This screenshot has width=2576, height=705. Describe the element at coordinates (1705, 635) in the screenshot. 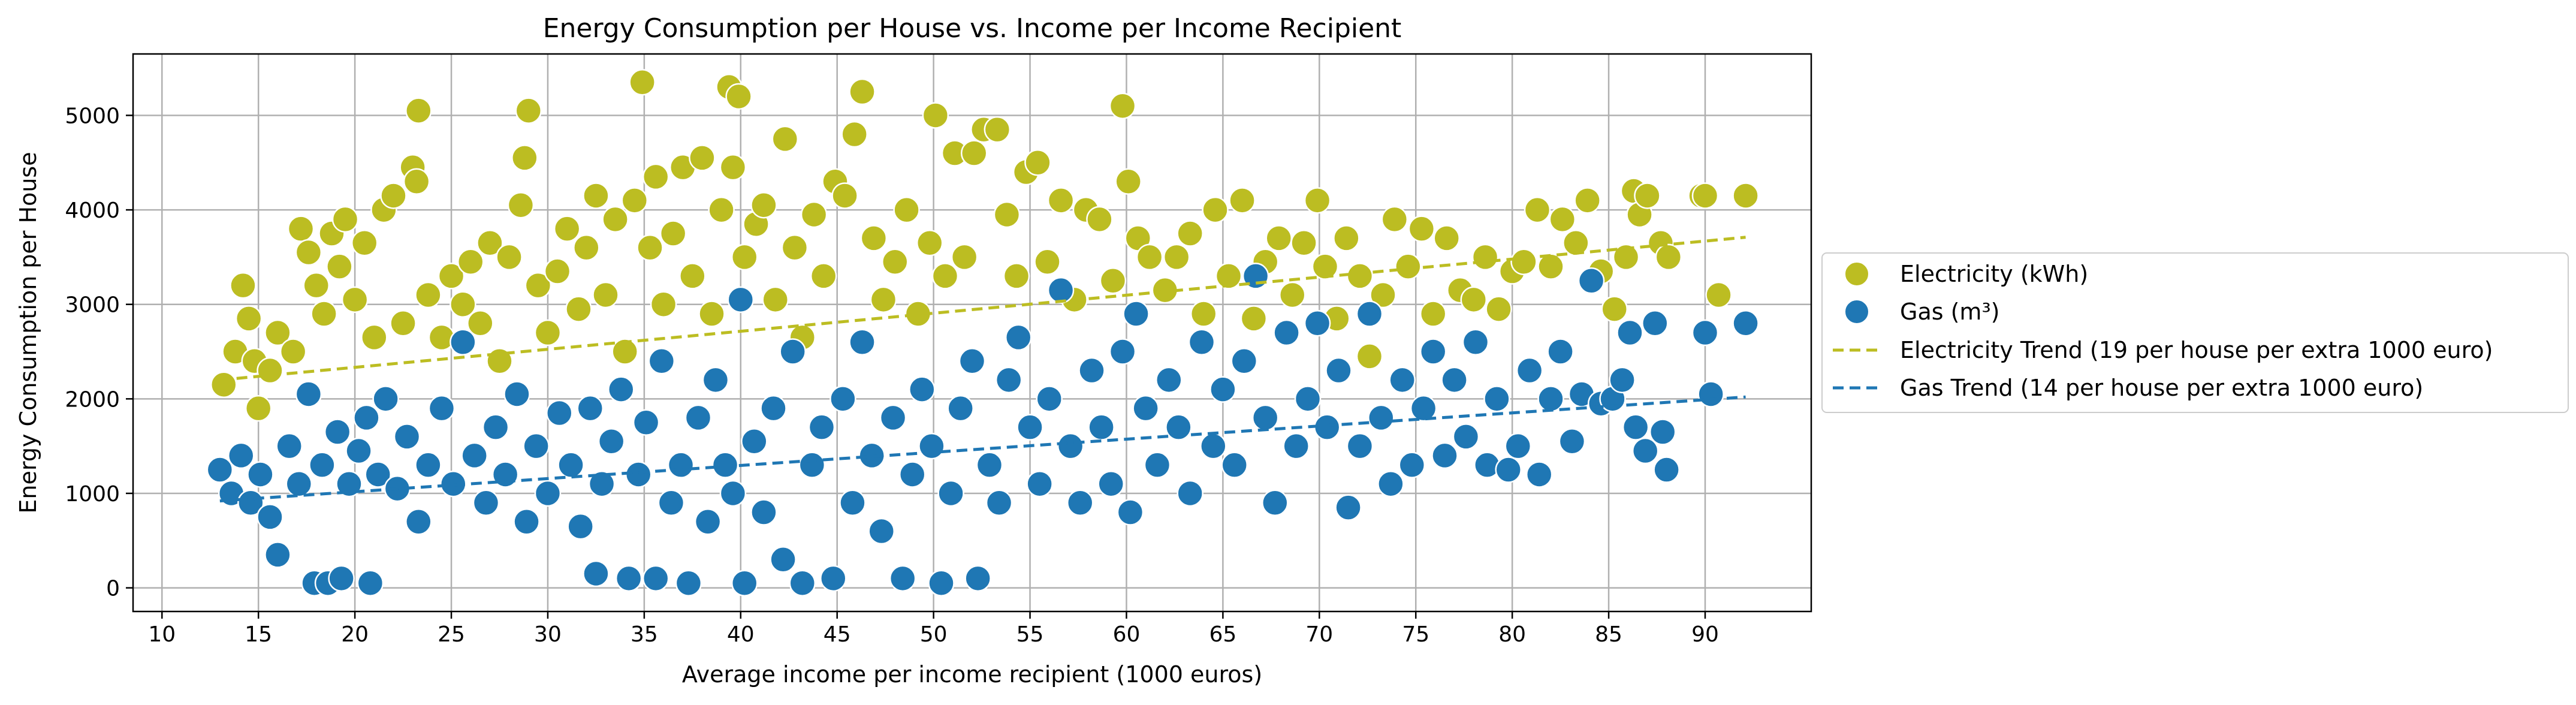

I see `x-tick-label: 90` at that location.